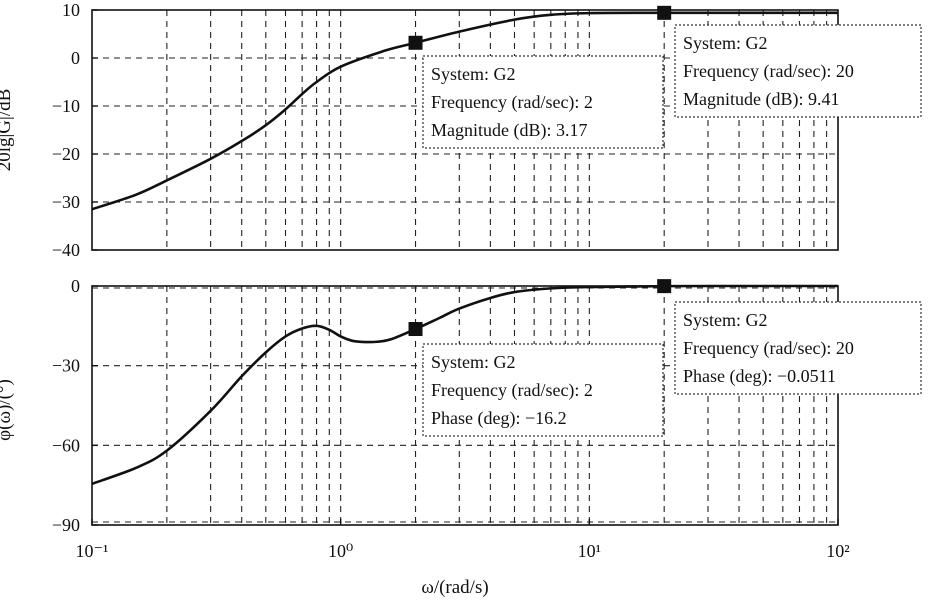  I want to click on y-tick-label: −10, so click(66, 106).